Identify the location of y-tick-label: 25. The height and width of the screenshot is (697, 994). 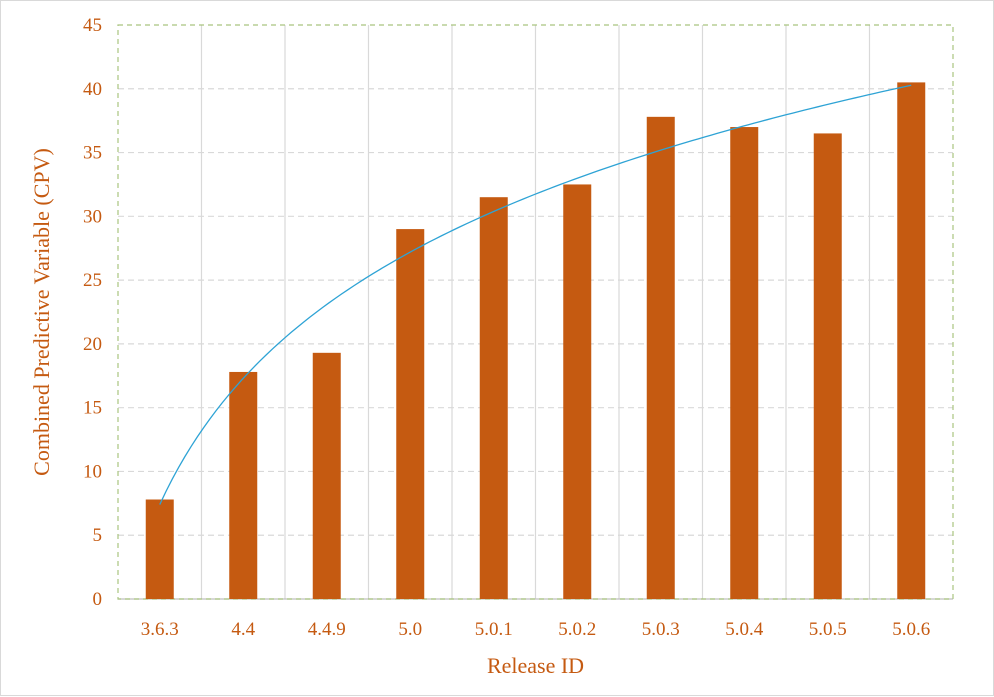
(92, 280).